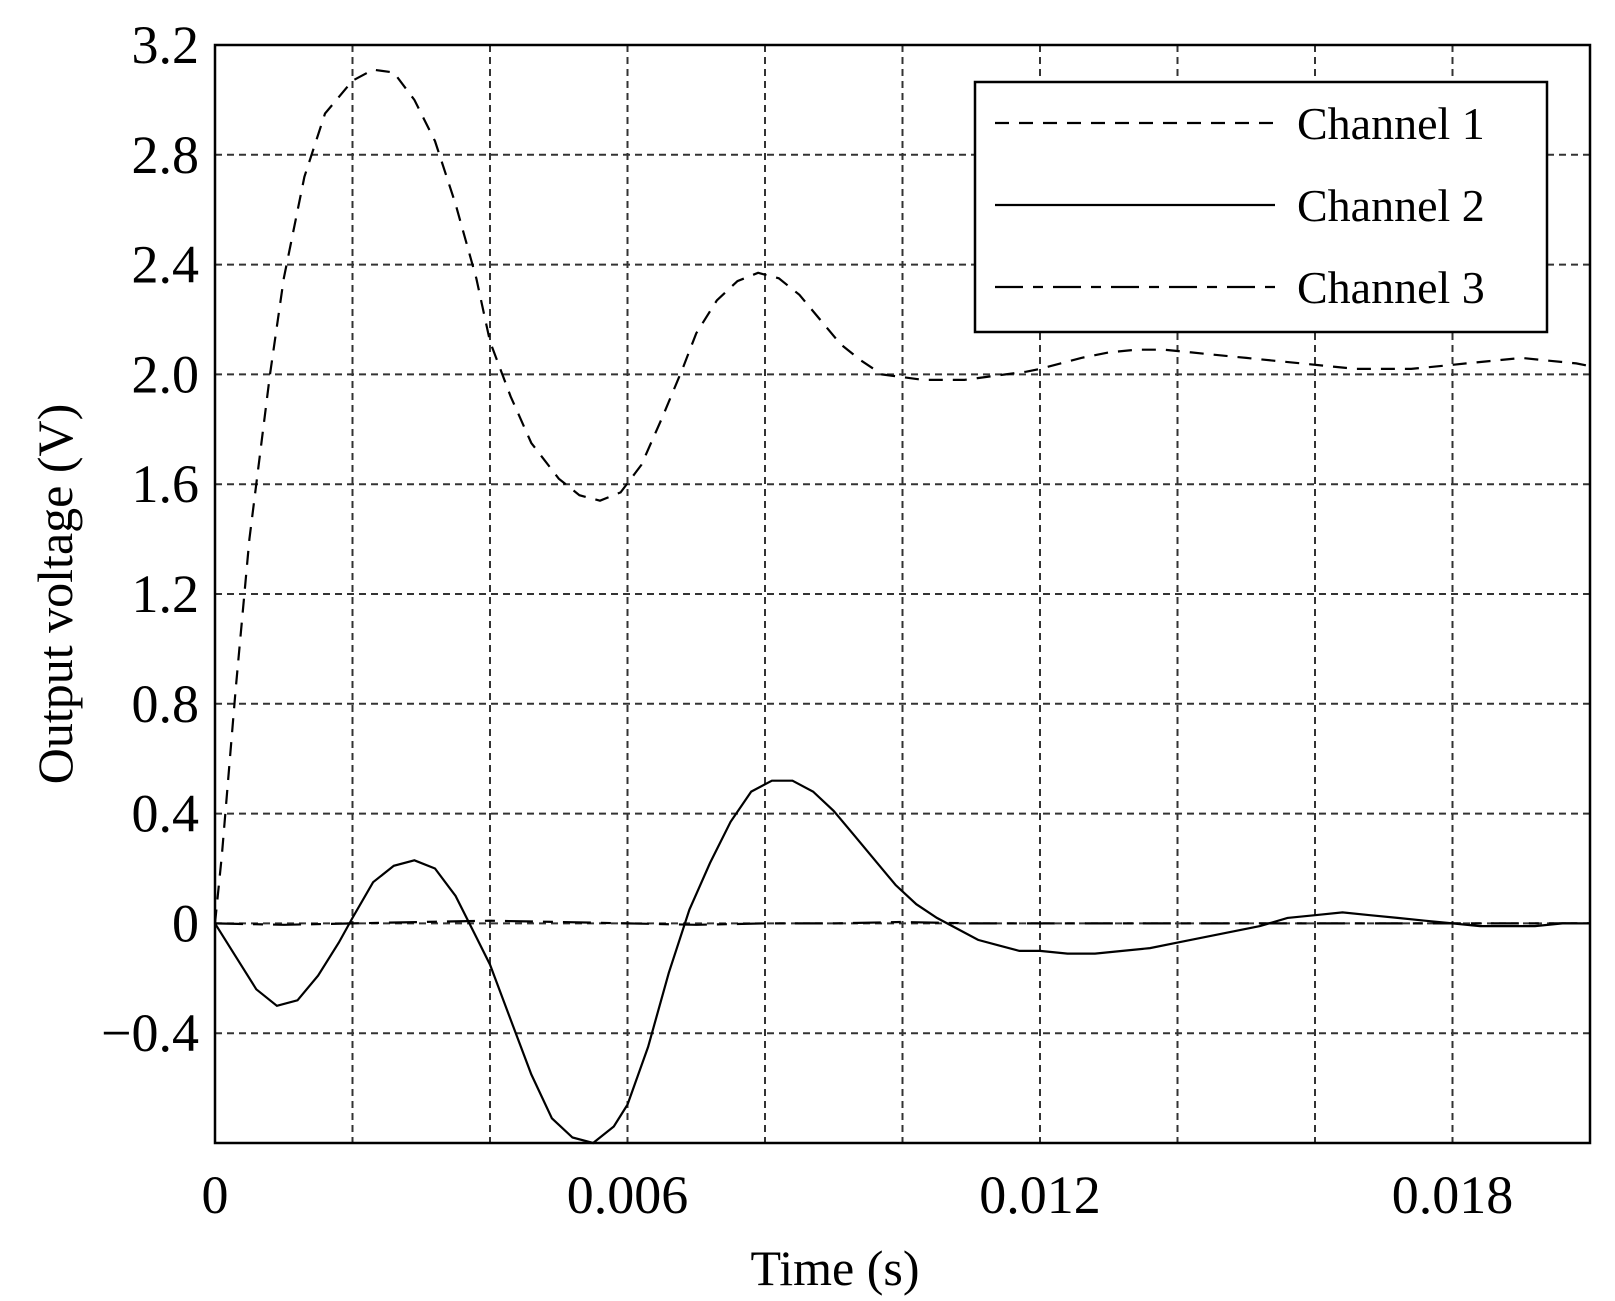  Describe the element at coordinates (166, 704) in the screenshot. I see `y-tick-label: 0.8` at that location.